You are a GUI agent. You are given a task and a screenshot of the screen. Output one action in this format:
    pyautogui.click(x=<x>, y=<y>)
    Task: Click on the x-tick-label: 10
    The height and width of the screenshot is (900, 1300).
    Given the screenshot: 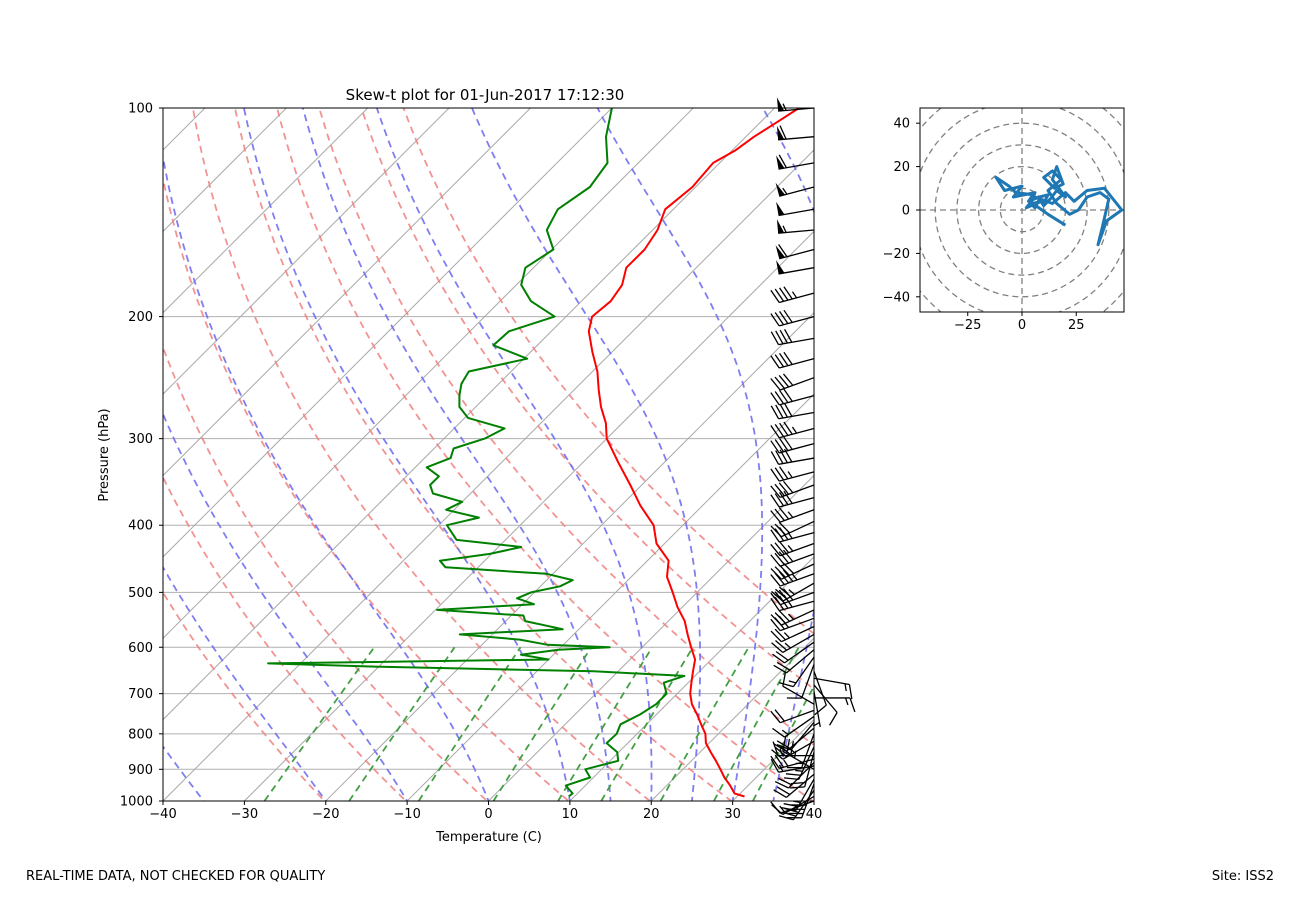 What is the action you would take?
    pyautogui.click(x=570, y=814)
    